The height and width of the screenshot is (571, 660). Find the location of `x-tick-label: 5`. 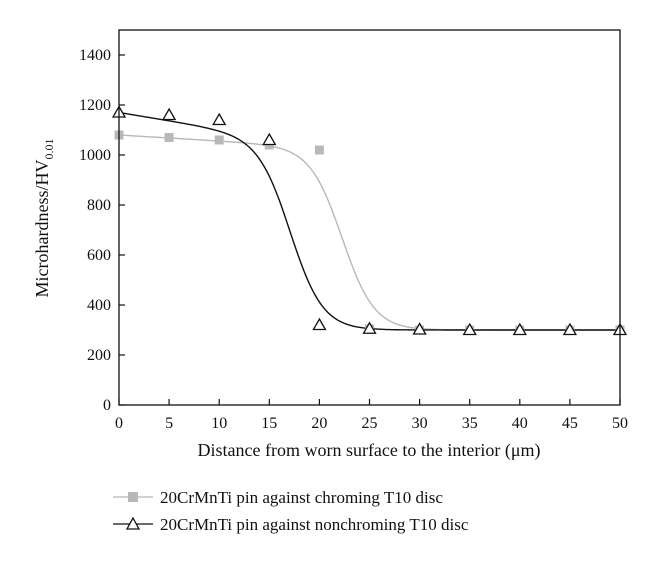

x-tick-label: 5 is located at coordinates (169, 423).